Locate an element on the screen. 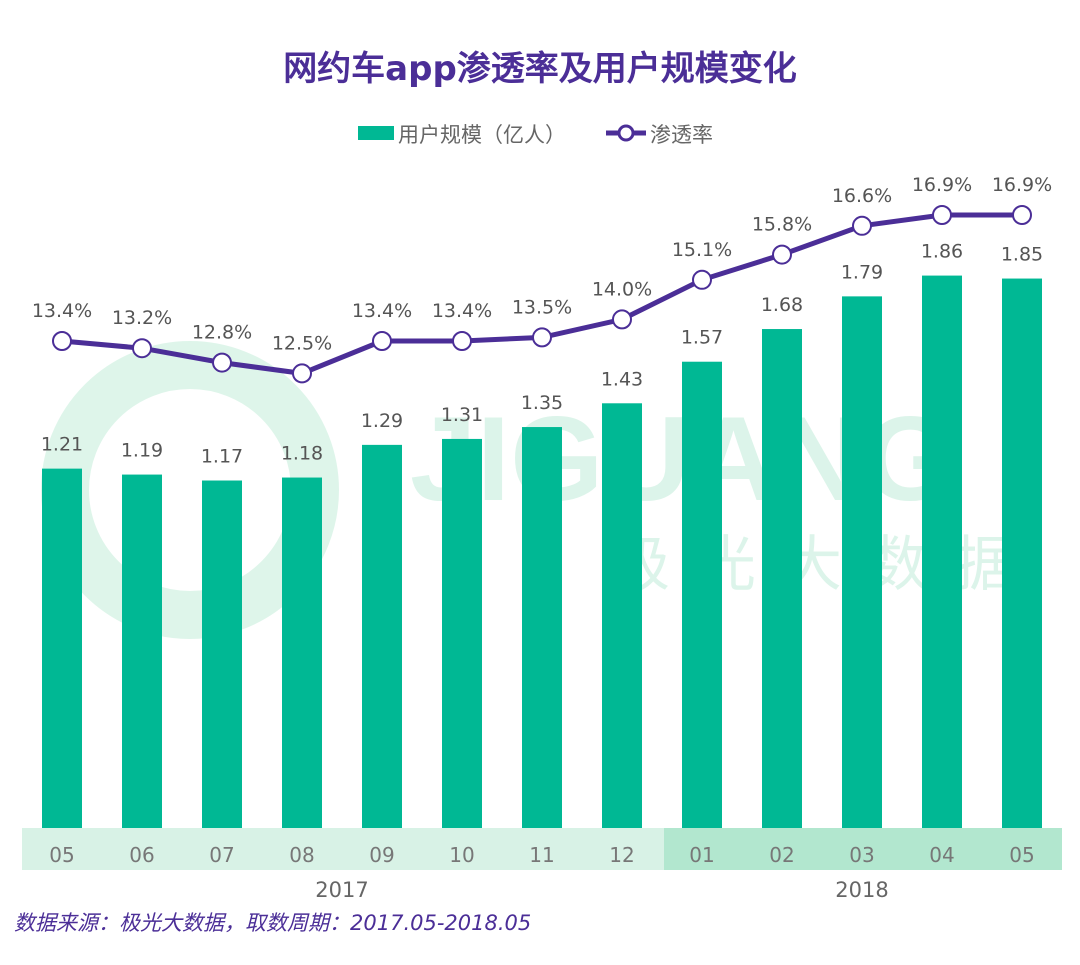 Image resolution: width=1080 pixels, height=965 pixels. axis-band-2018 is located at coordinates (863, 849).